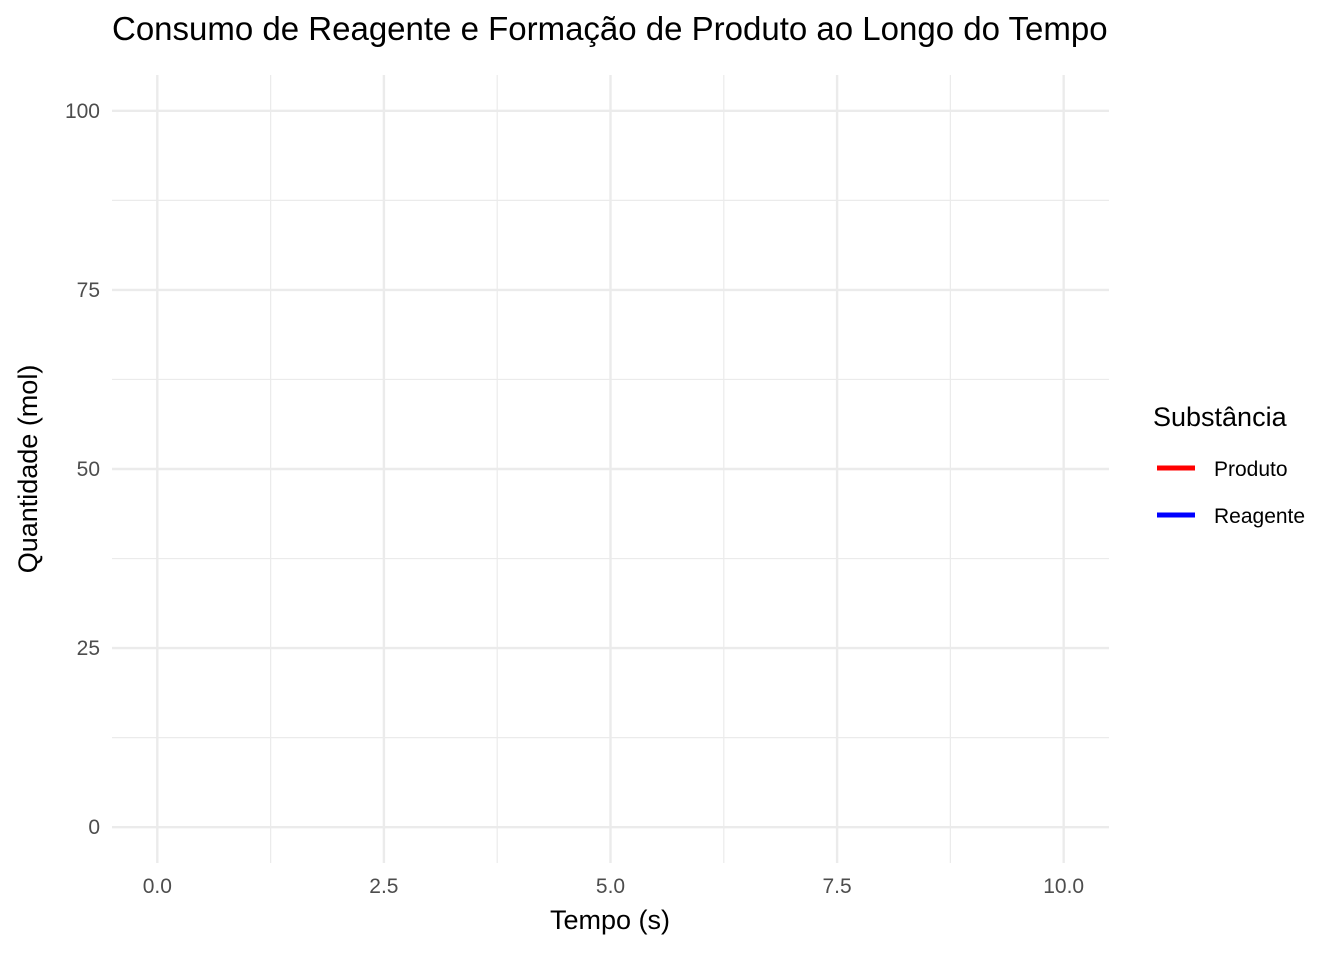  Describe the element at coordinates (88, 469) in the screenshot. I see `y-tick-label: 50` at that location.